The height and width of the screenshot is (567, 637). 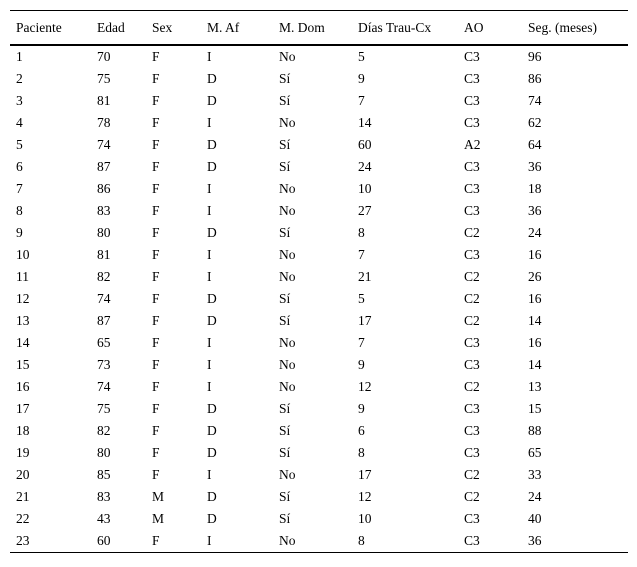 What do you see at coordinates (319, 56) in the screenshot?
I see `table-row: 1 70 F I No 5 C3 96` at bounding box center [319, 56].